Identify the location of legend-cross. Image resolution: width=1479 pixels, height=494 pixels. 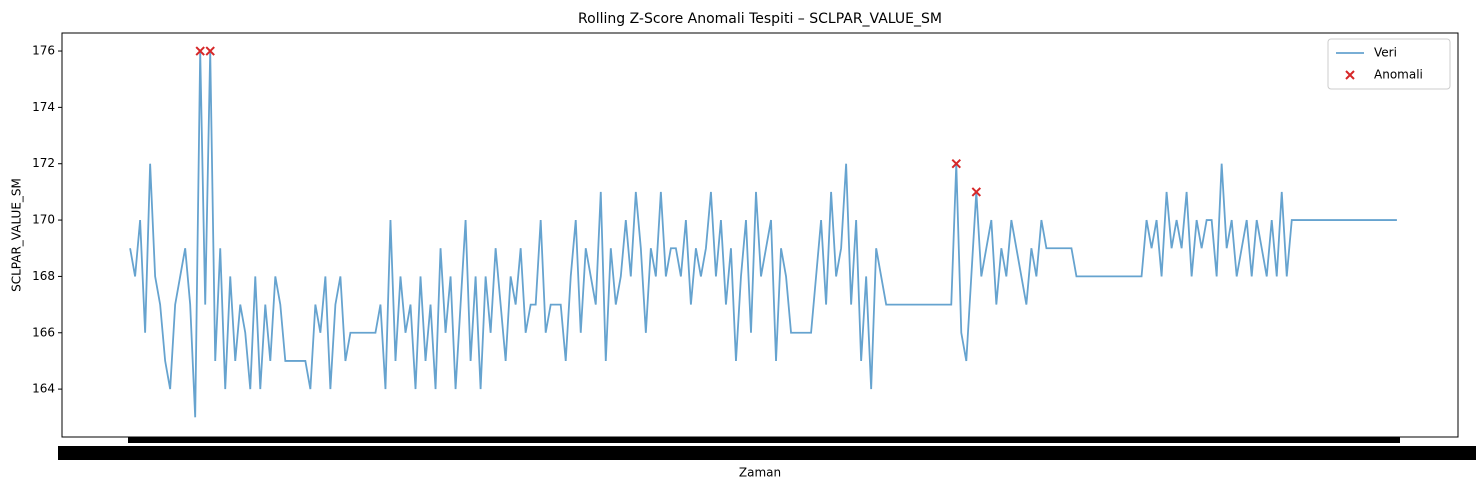
(1350, 75).